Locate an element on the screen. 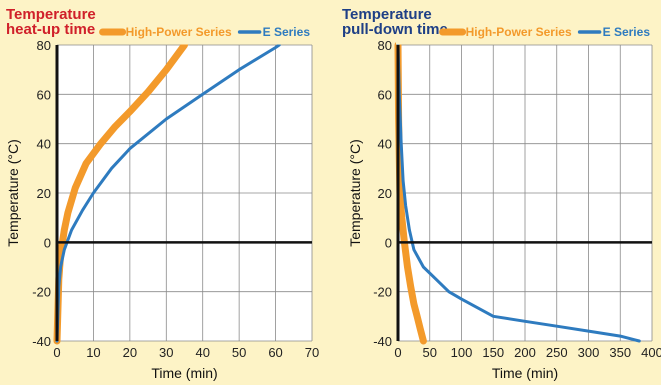  x-tick-label: 400 is located at coordinates (651, 352).